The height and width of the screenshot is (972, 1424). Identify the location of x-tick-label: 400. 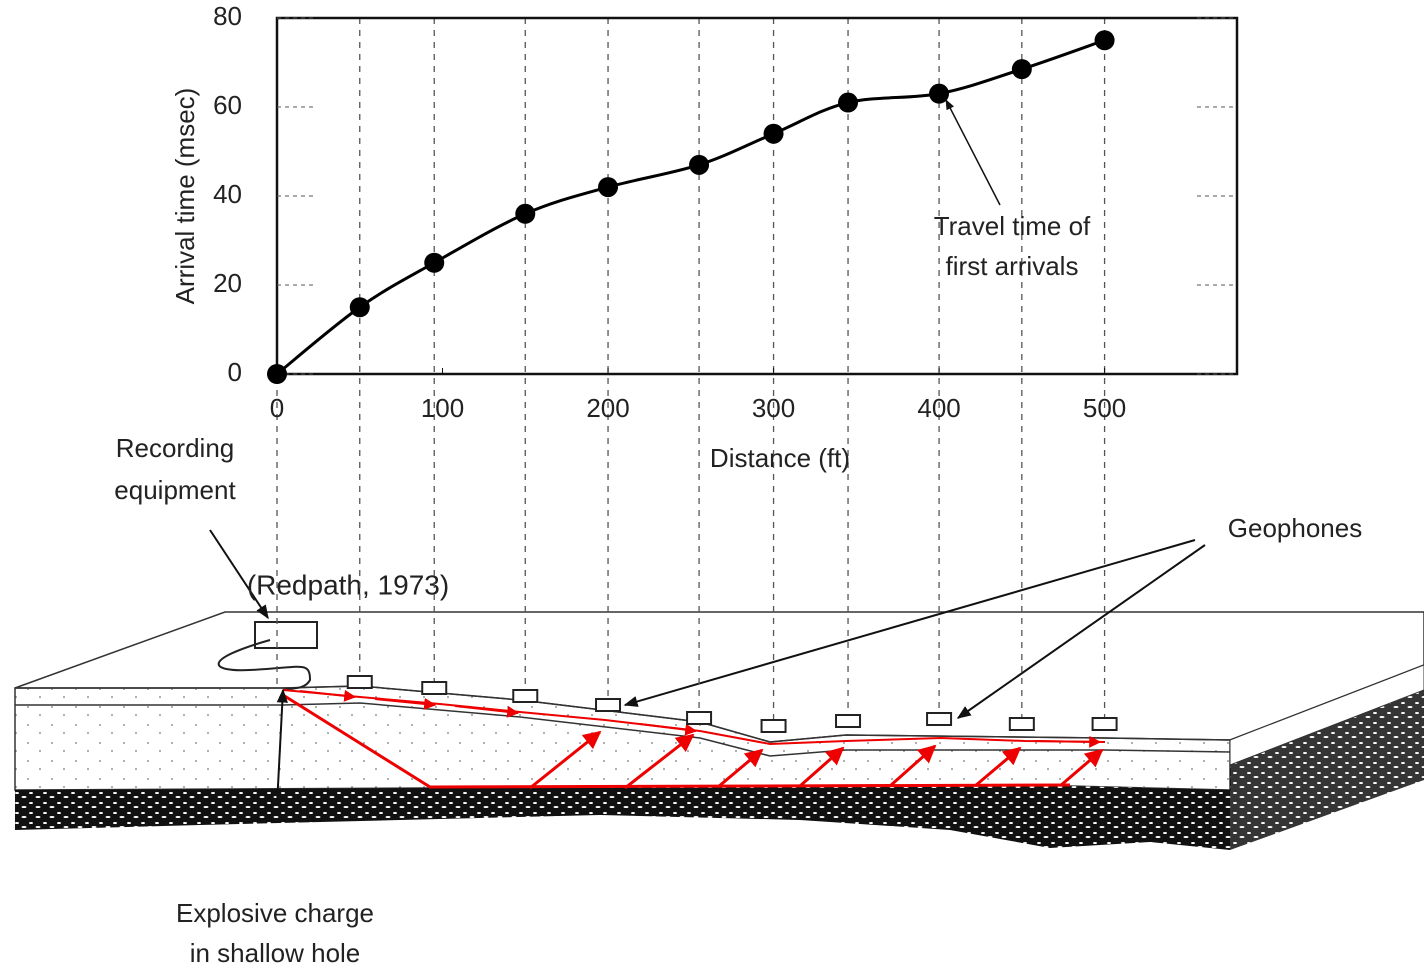
(938, 408).